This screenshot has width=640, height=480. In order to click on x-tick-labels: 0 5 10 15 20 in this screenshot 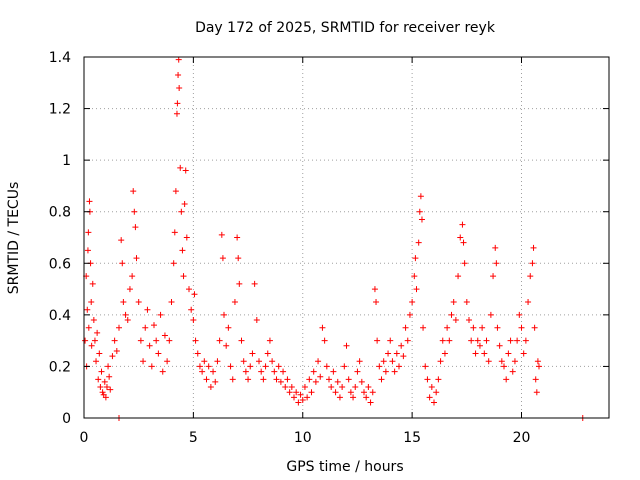, I will do `click(305, 438)`.